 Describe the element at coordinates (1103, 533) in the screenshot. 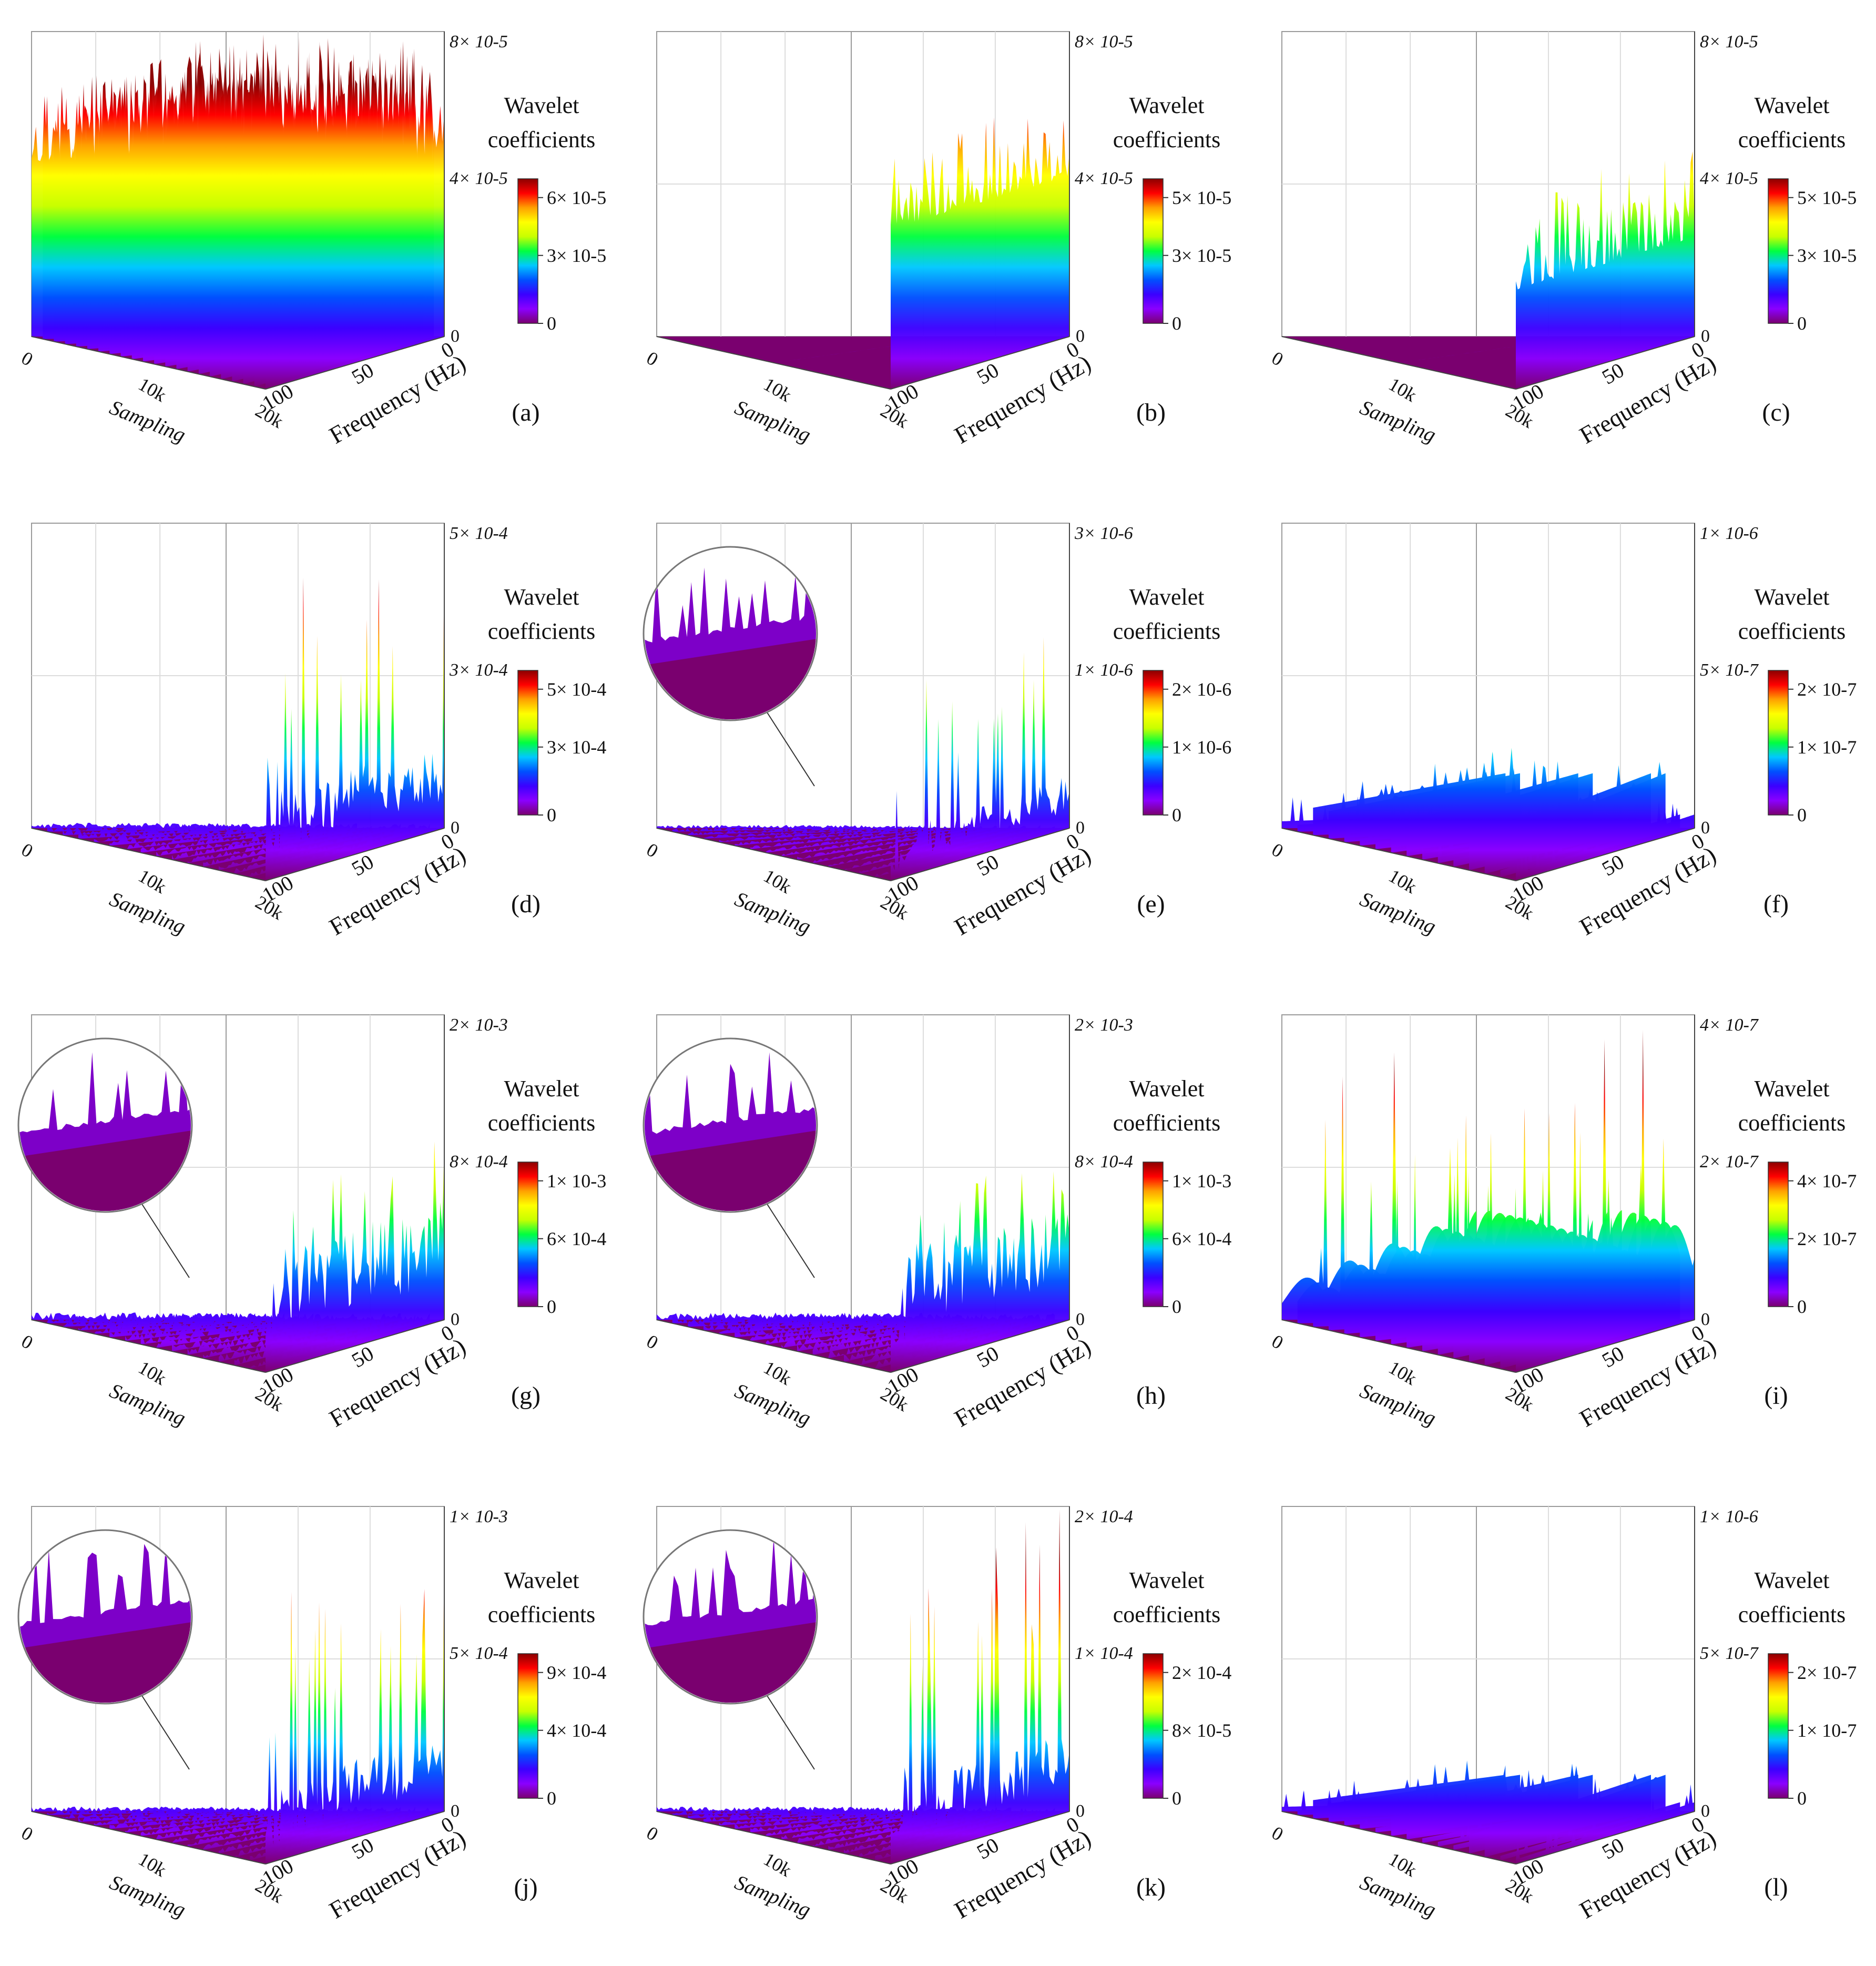

I see `z-tick-label: 3× 10-6` at that location.